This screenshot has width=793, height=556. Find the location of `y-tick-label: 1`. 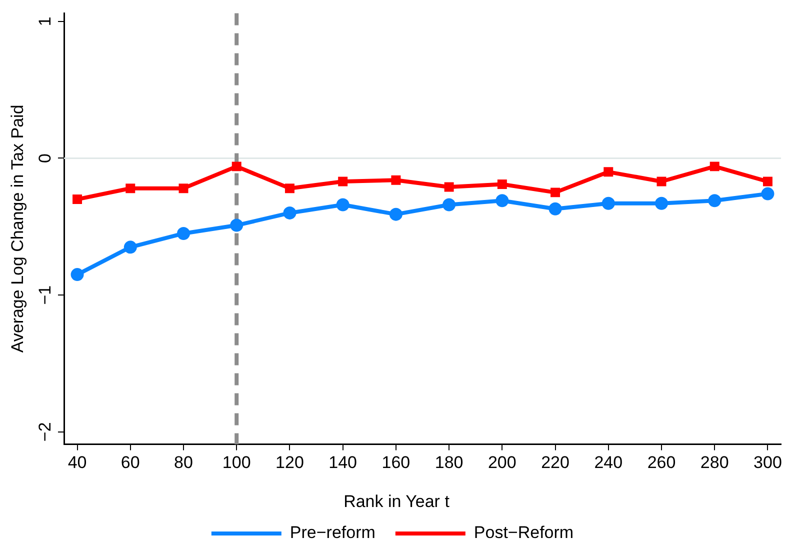

y-tick-label: 1 is located at coordinates (45, 21).